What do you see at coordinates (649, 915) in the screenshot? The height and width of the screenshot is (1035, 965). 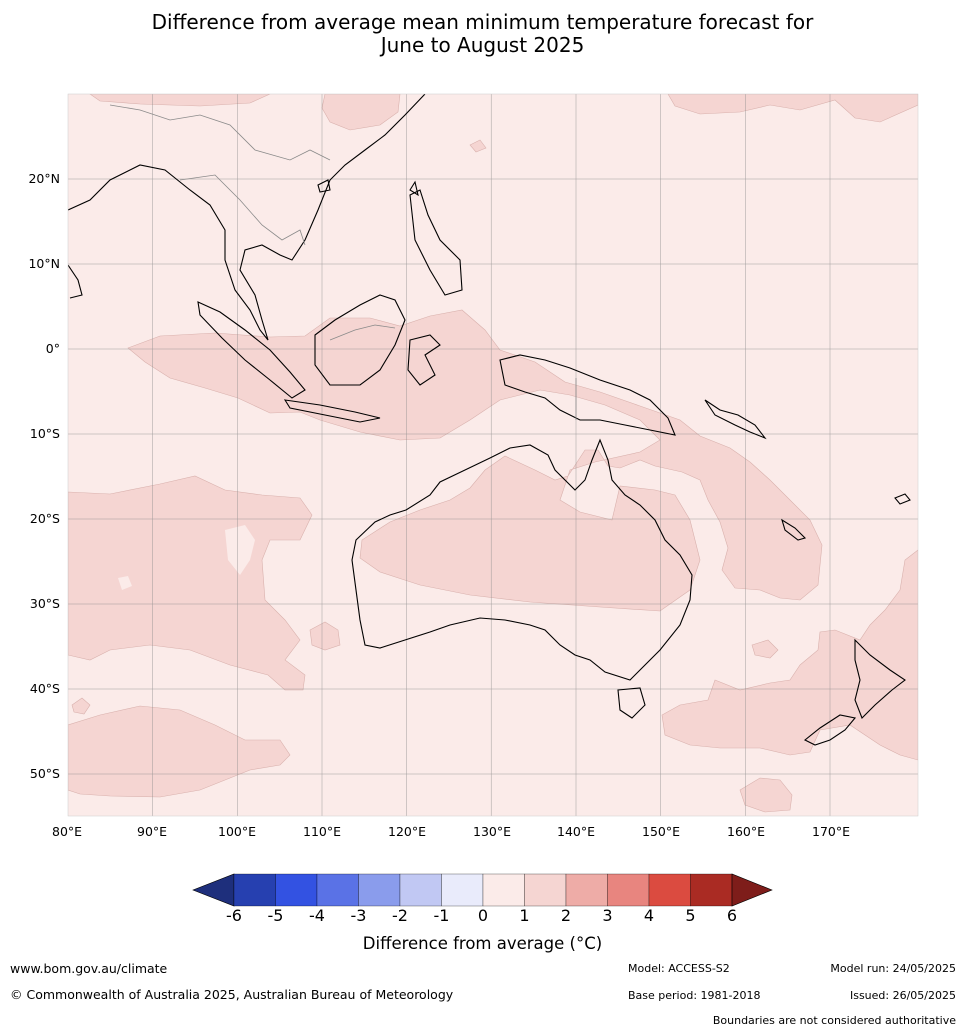 I see `colorbar-tick-label: 4` at bounding box center [649, 915].